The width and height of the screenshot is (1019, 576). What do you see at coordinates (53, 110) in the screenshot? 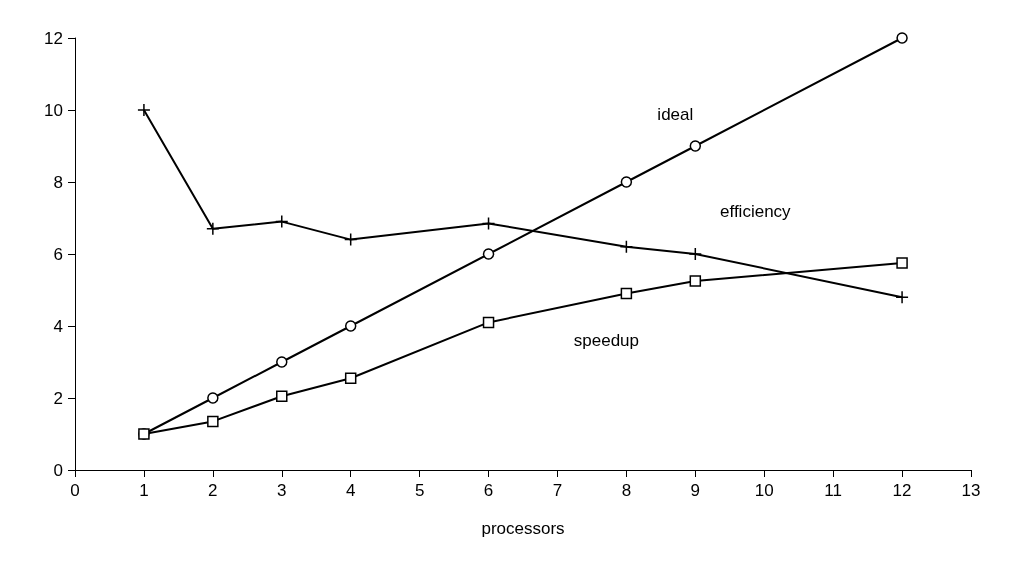
I see `y-tick-label: 10` at bounding box center [53, 110].